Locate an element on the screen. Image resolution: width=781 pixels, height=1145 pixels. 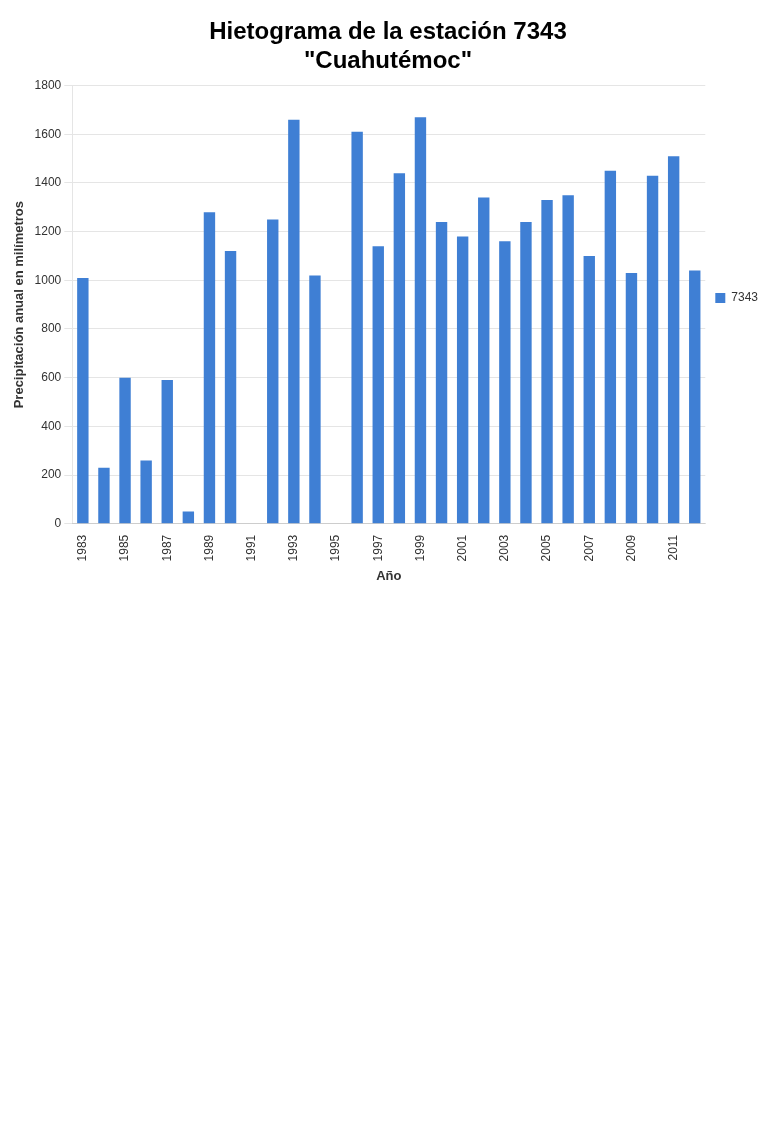
x-tick-label: 1993 is located at coordinates (293, 548).